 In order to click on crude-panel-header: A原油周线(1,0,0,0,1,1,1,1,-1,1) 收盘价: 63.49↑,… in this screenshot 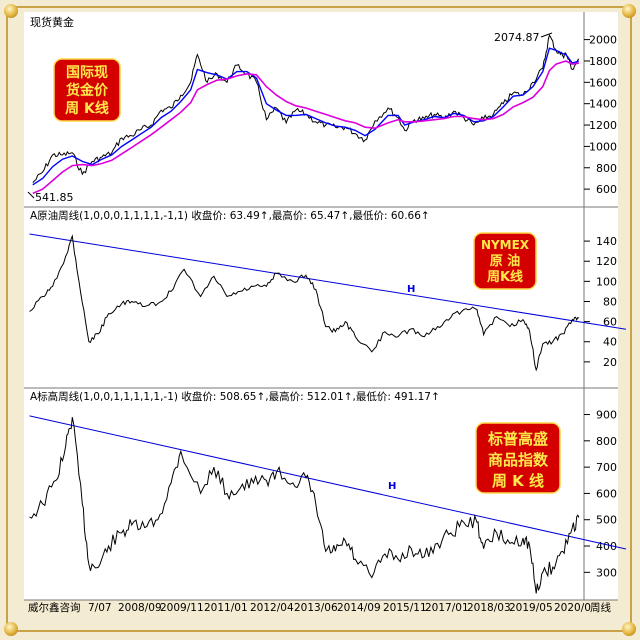, I will do `click(230, 215)`.